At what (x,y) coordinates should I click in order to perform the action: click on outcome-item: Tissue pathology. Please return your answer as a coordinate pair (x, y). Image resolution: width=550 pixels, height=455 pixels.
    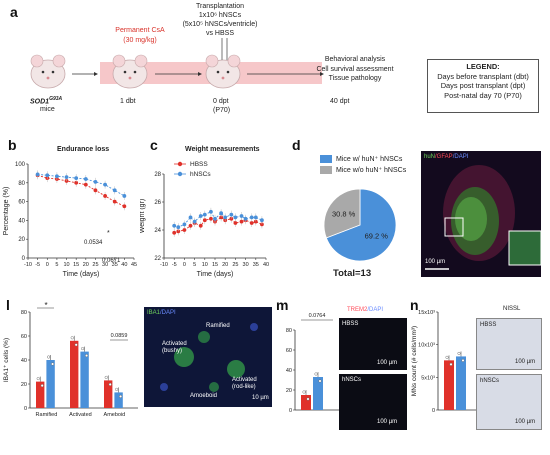
    Looking at the image, I should click on (355, 78).